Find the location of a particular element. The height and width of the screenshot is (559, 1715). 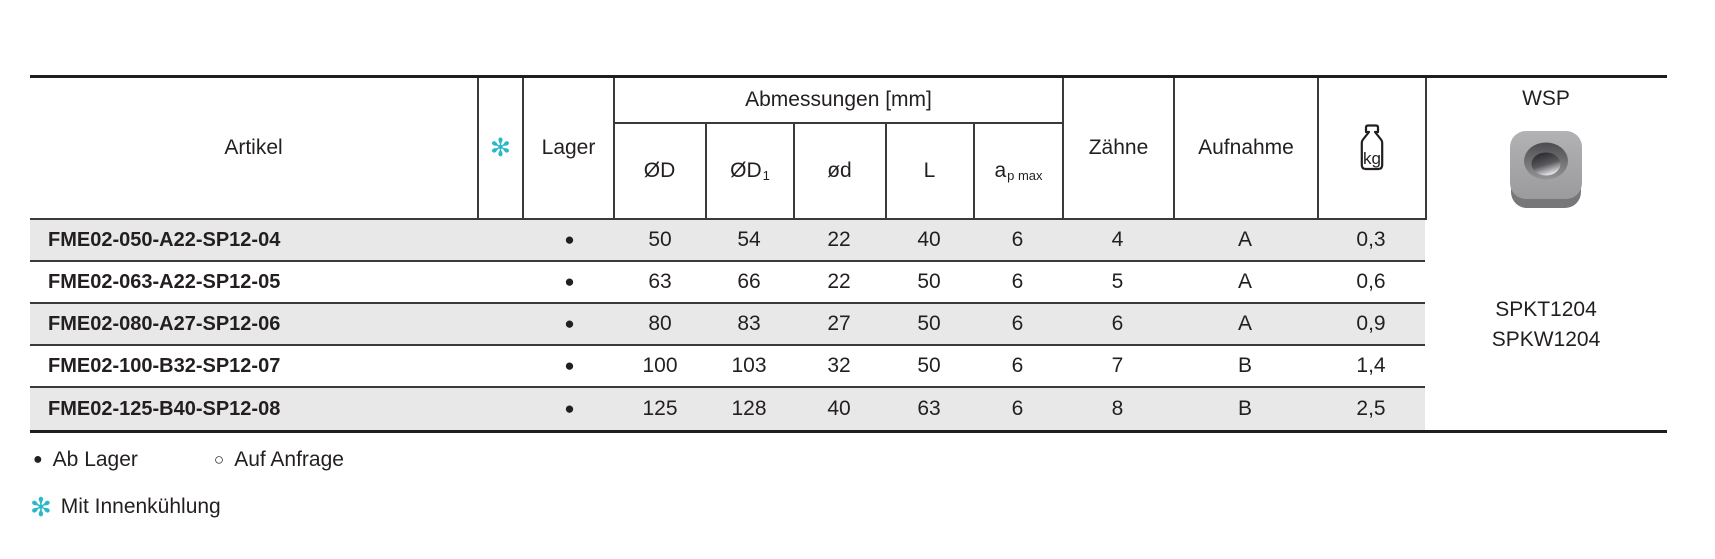

weight-kg-icon: kg is located at coordinates (1372, 147).